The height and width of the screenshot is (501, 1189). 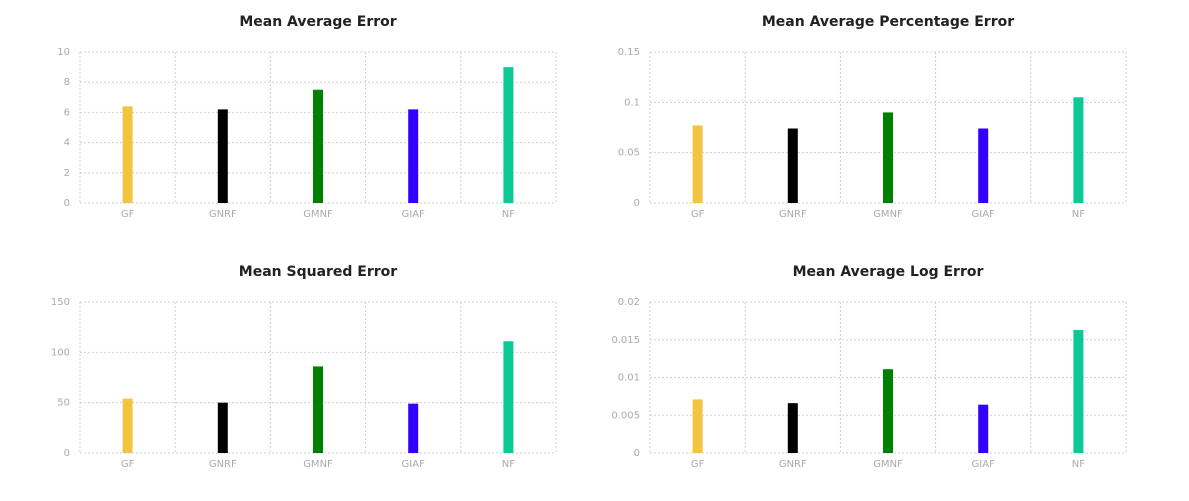 What do you see at coordinates (67, 112) in the screenshot?
I see `y-tick-label: 6` at bounding box center [67, 112].